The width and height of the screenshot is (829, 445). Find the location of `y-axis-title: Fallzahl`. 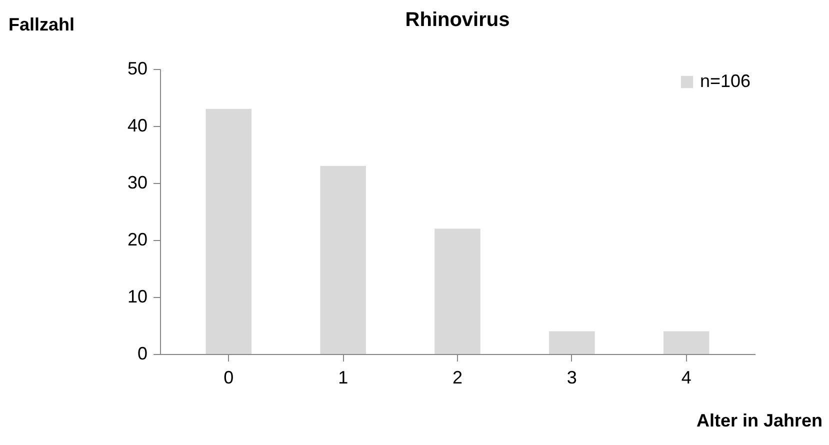

y-axis-title: Fallzahl is located at coordinates (41, 24).